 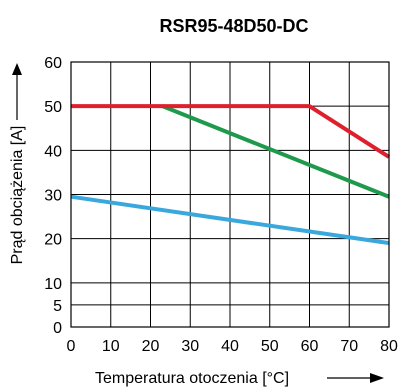 I want to click on y-axis-label: Prąd obciążenia [A], so click(x=17, y=195).